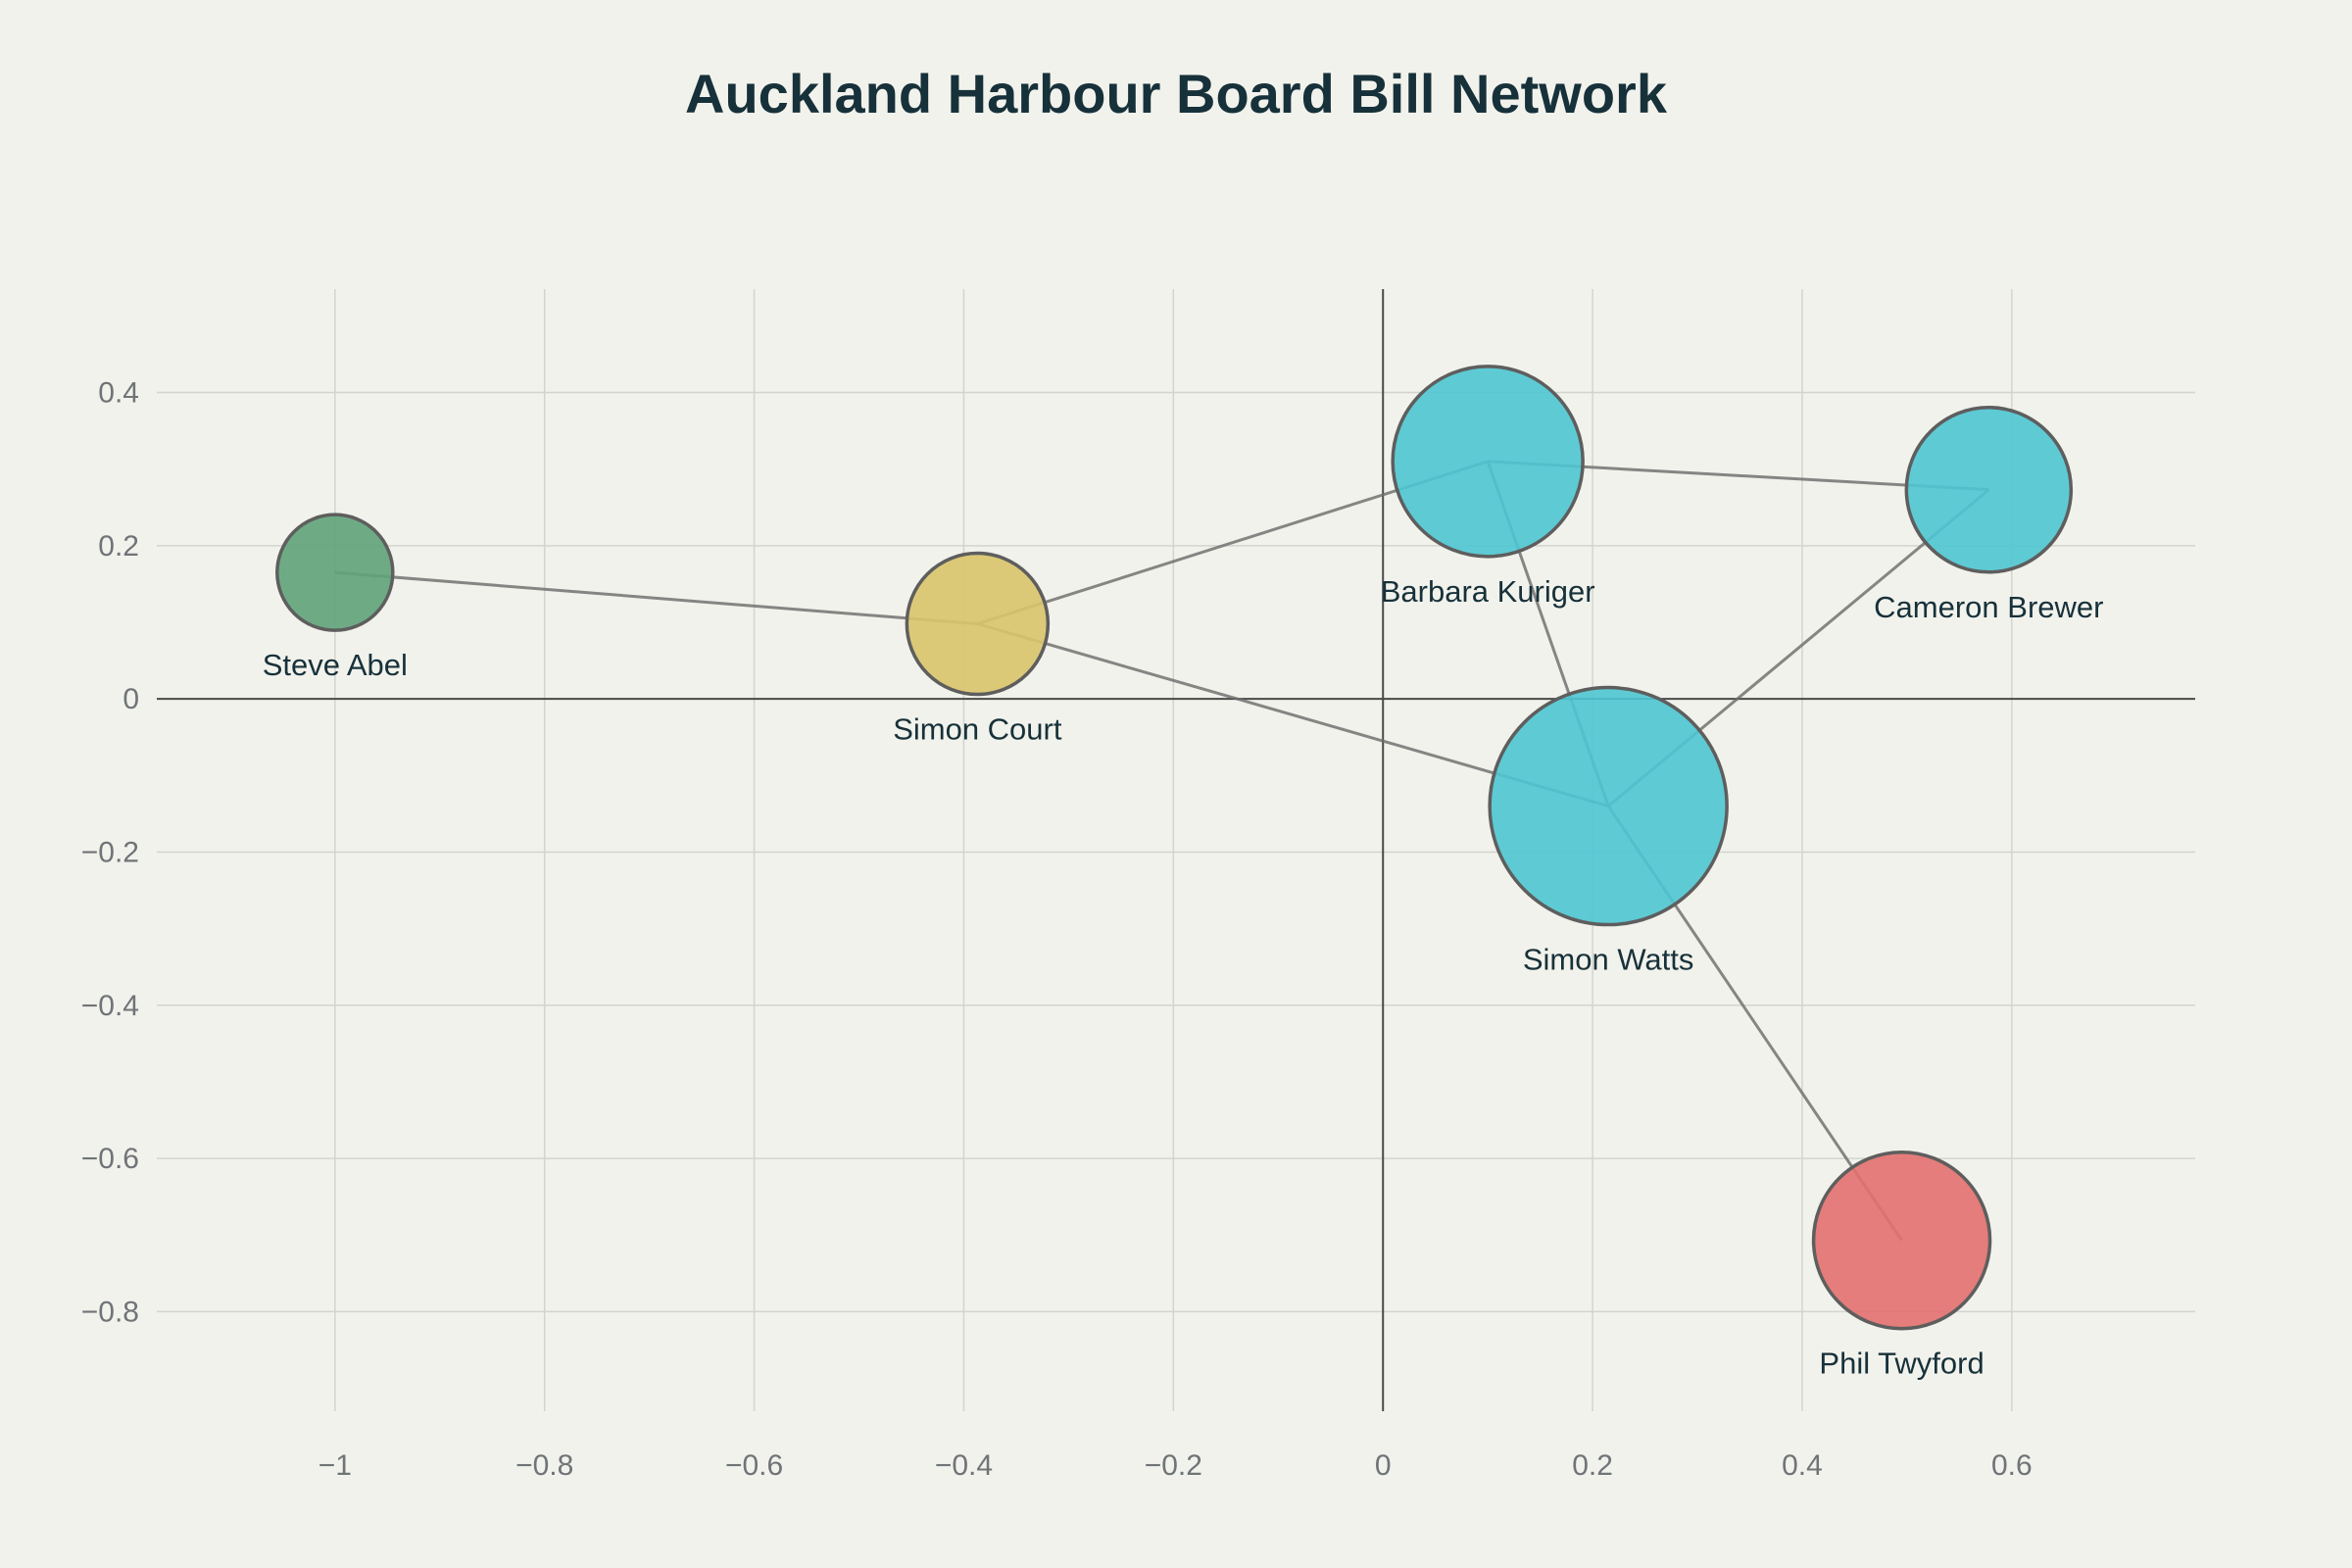  I want to click on network-edge-steve-abel-to-simon-court, so click(656, 598).